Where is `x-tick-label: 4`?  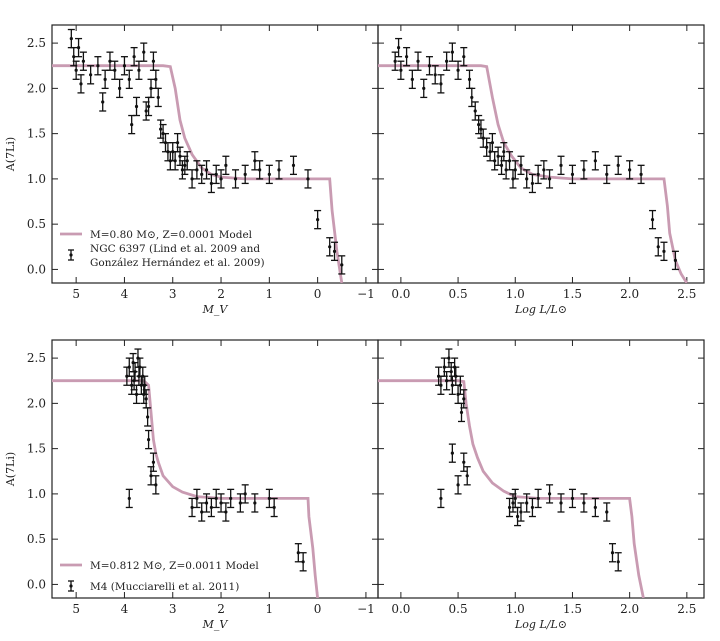
x-tick-label: 4 is located at coordinates (125, 609).